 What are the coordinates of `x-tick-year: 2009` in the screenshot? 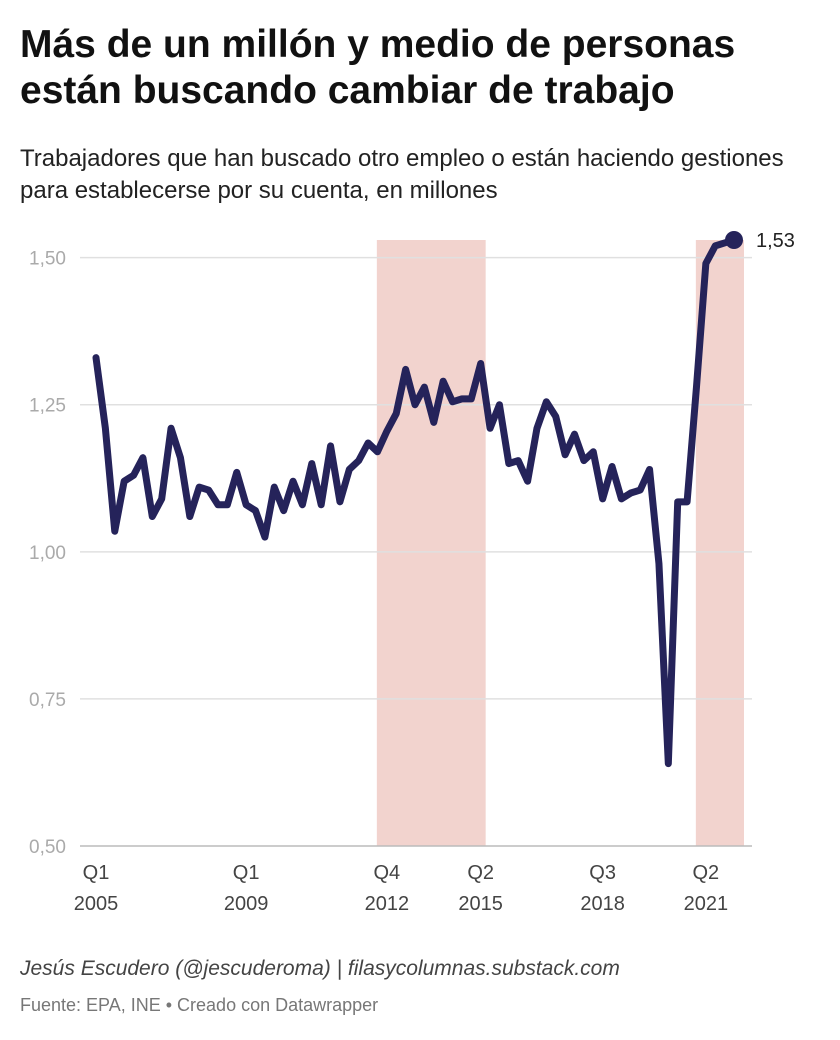 It's located at (246, 904).